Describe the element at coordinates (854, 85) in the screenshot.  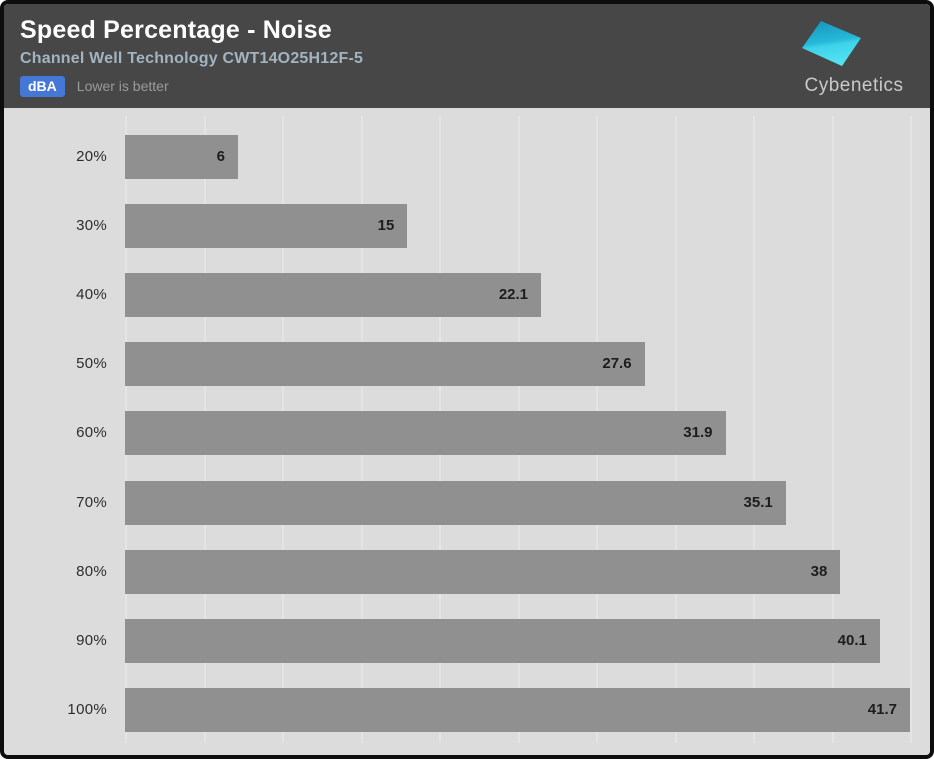
I see `logo-wordmark: Cybenetics` at that location.